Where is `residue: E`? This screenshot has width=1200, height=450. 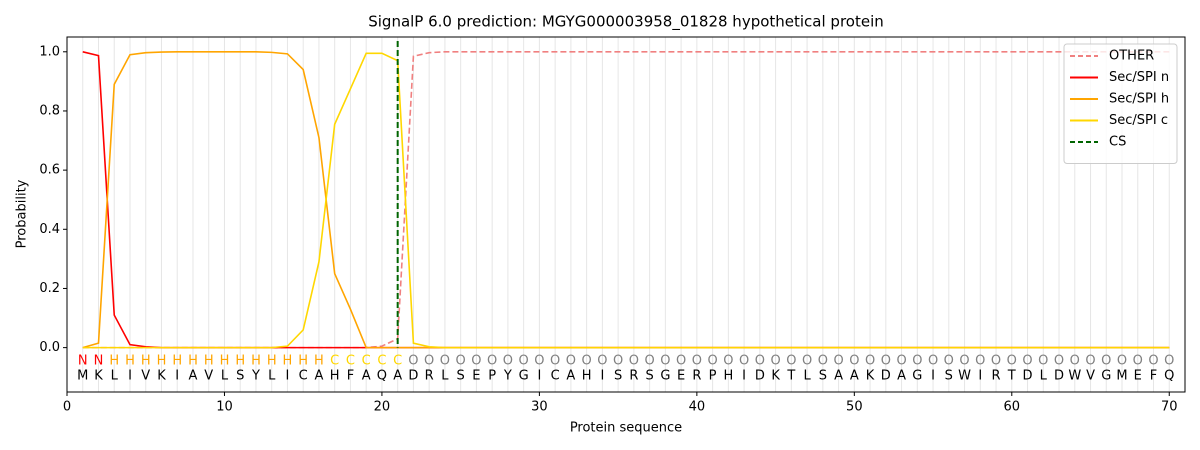
residue: E is located at coordinates (476, 376).